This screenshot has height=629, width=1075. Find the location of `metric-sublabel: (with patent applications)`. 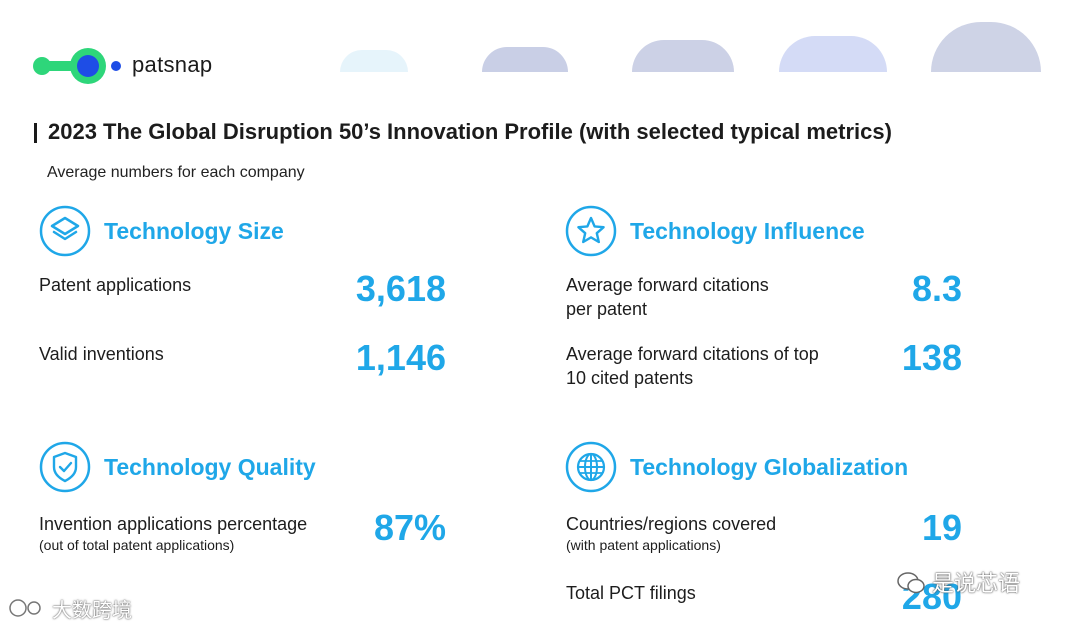

metric-sublabel: (with patent applications) is located at coordinates (643, 545).